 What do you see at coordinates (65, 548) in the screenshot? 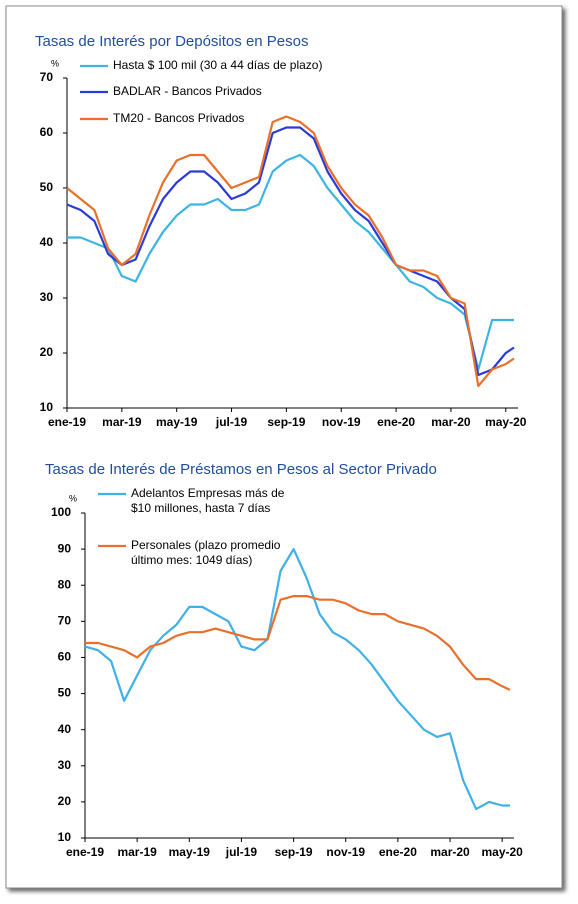
I see `y-tick-label: 90` at bounding box center [65, 548].